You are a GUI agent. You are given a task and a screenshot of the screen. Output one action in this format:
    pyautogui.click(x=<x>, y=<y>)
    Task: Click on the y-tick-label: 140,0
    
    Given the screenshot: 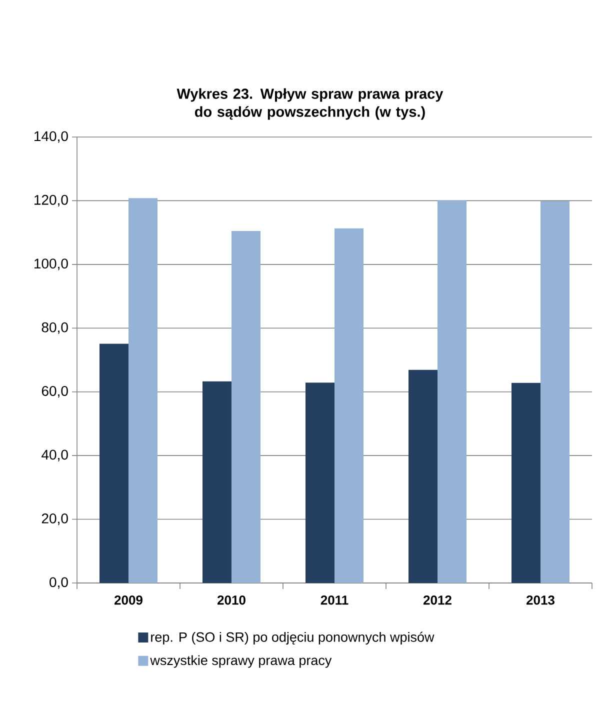 What is the action you would take?
    pyautogui.click(x=51, y=137)
    